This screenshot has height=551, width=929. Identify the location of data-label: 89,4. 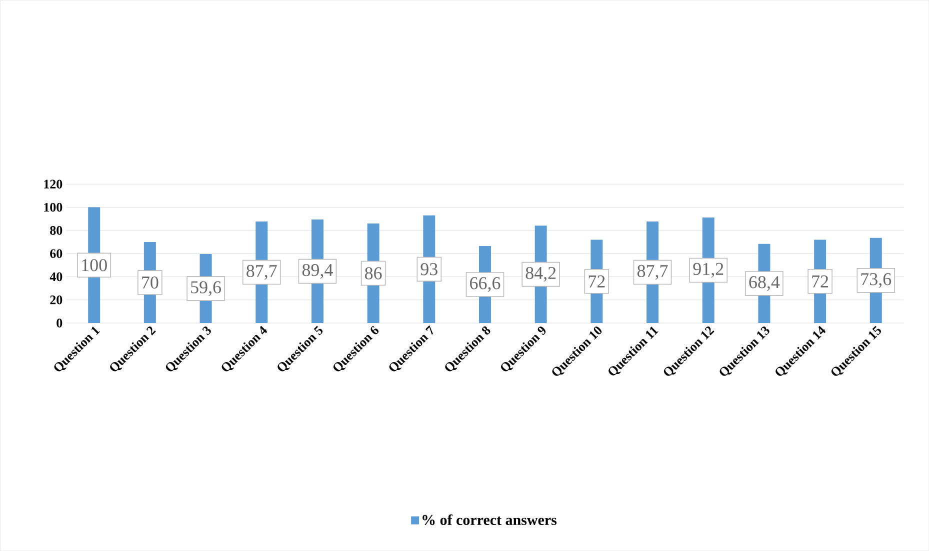
(317, 271).